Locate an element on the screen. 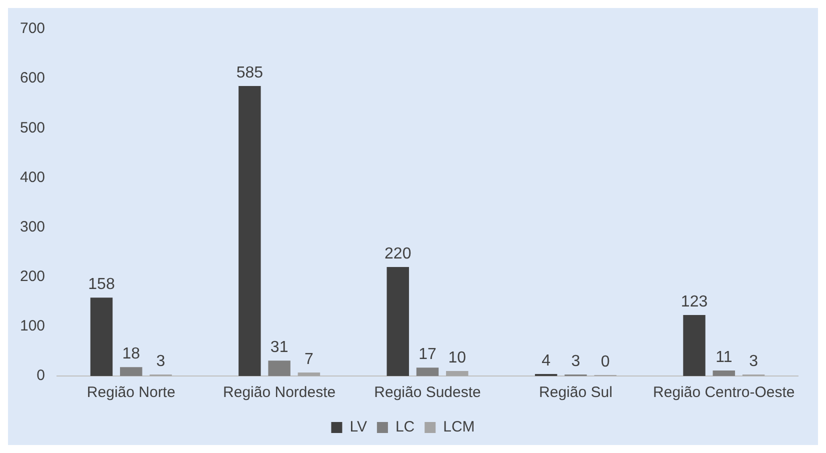  data-label: 31 is located at coordinates (279, 347).